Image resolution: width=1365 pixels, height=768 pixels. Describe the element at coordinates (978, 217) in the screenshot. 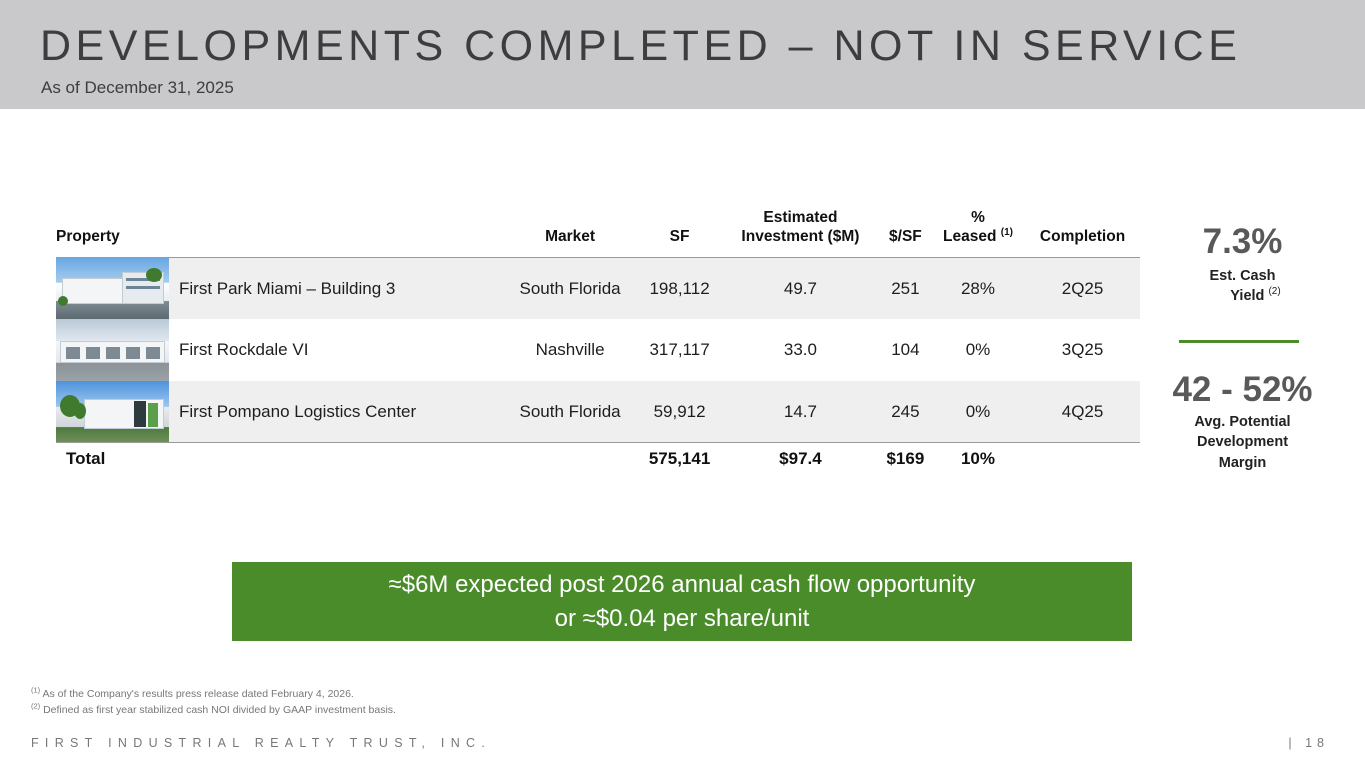

I see `col-header-leased-line1: %` at that location.